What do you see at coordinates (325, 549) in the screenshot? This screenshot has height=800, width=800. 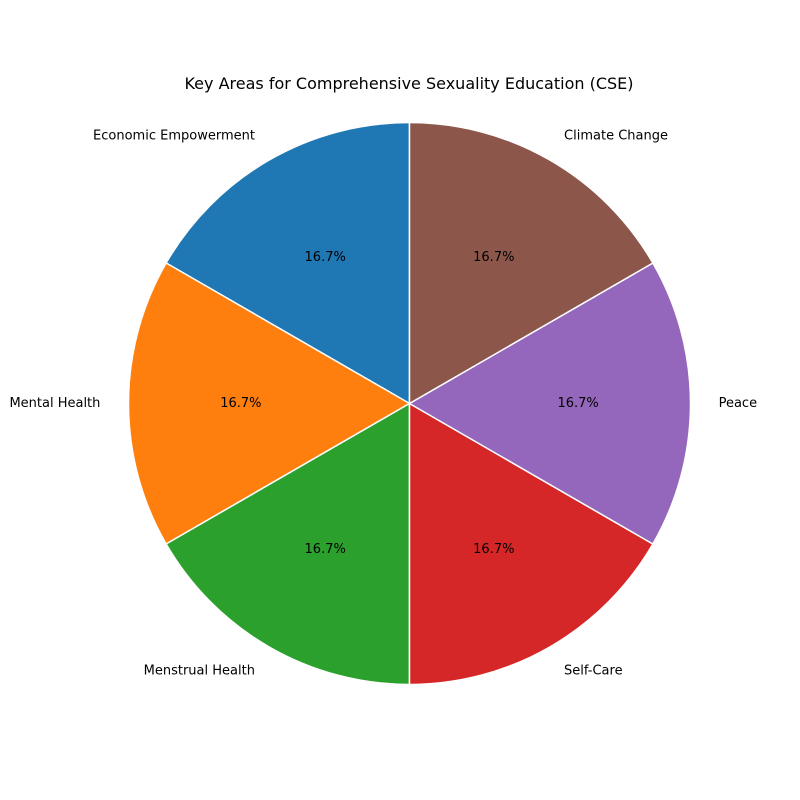 I see `slice-percent-menstrual-health: 16.7%` at bounding box center [325, 549].